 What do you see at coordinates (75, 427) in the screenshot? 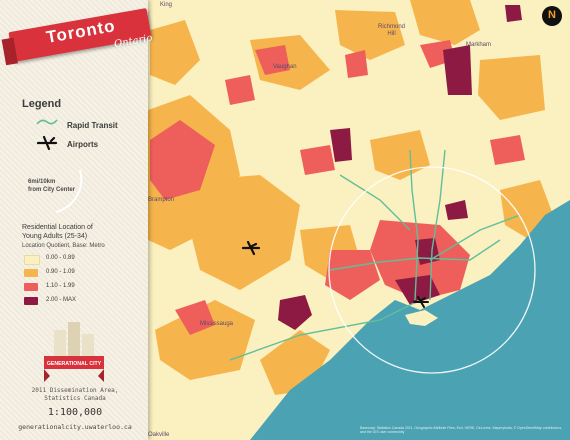
I see `website-url: generationalcity.uwaterloo.ca` at bounding box center [75, 427].